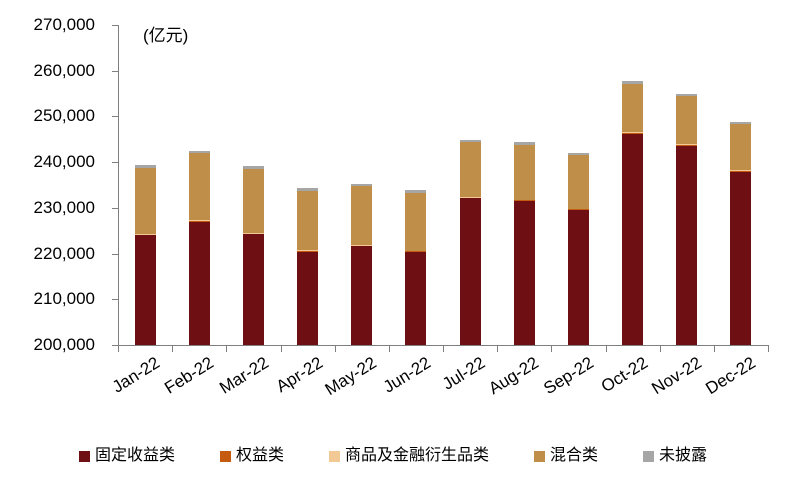 The image size is (786, 504). Describe the element at coordinates (189, 375) in the screenshot. I see `x-axis-label: Feb-22` at that location.